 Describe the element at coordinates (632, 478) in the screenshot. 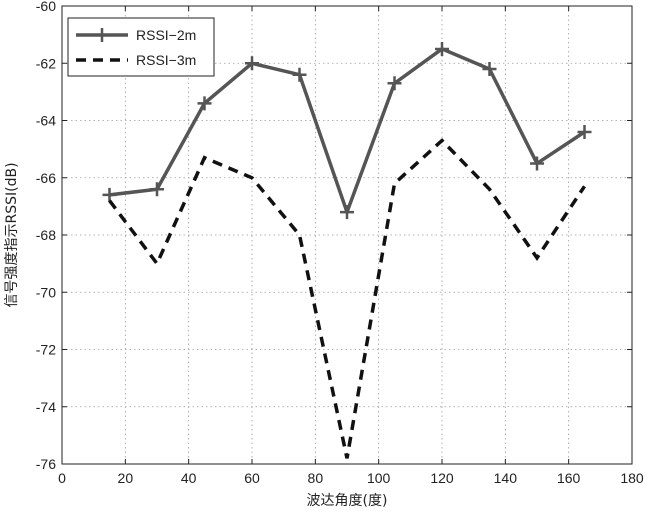

I see `x-tick-label: 180` at that location.